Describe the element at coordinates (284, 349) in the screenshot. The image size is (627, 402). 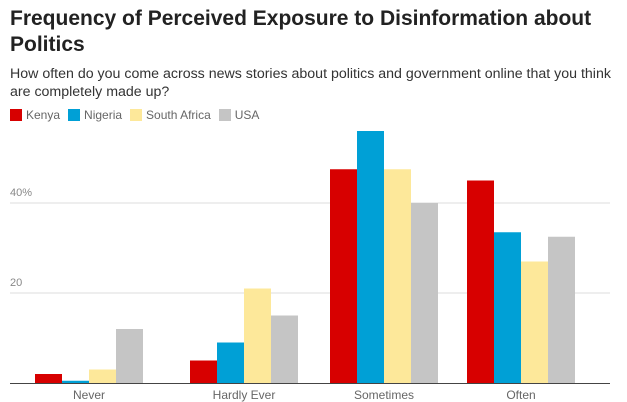
I see `bar-usa-hardly-ever` at that location.